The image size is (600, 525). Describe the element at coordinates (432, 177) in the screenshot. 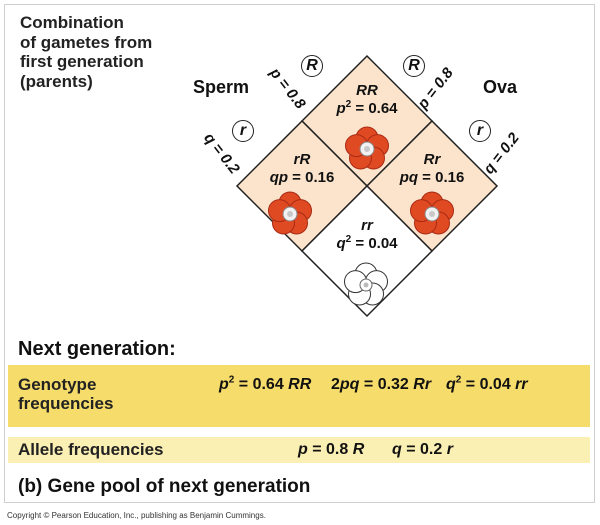

I see `cell-Rr-freq: pq = 0.16` at that location.